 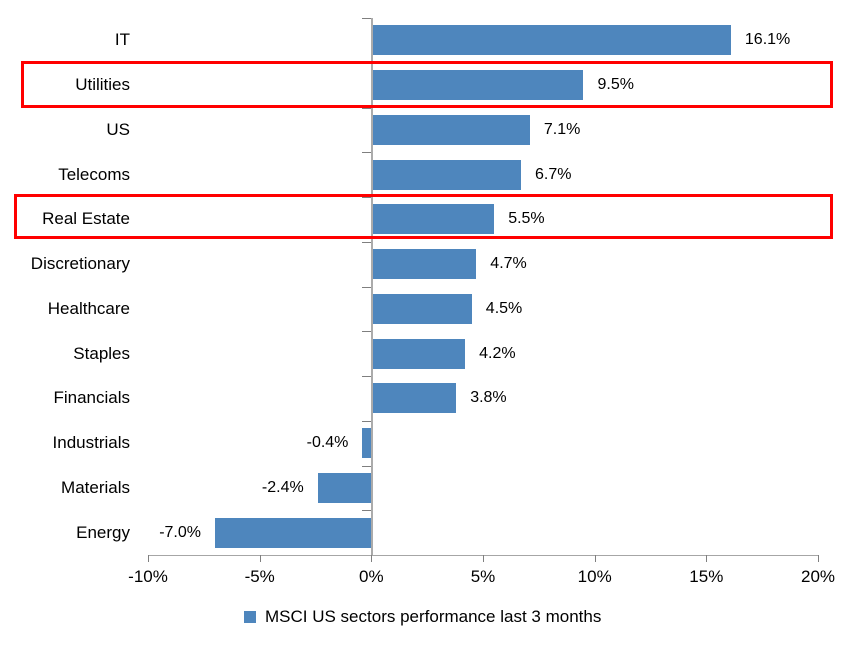 What do you see at coordinates (615, 85) in the screenshot?
I see `value-label: 9.5%` at bounding box center [615, 85].